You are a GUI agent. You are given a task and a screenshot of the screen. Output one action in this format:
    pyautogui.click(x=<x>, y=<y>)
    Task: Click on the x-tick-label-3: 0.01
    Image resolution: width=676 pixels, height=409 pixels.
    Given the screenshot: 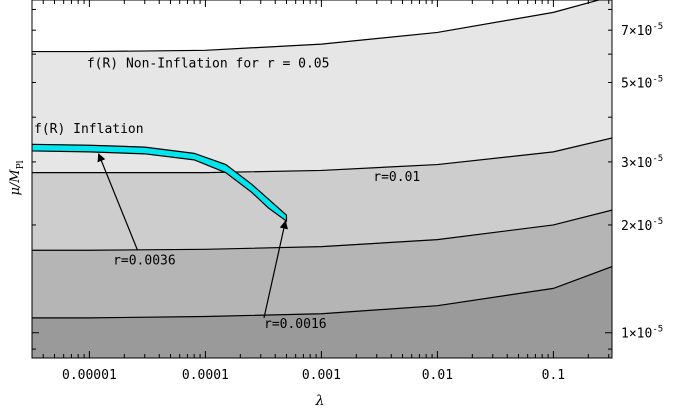 What is the action you would take?
    pyautogui.click(x=437, y=375)
    